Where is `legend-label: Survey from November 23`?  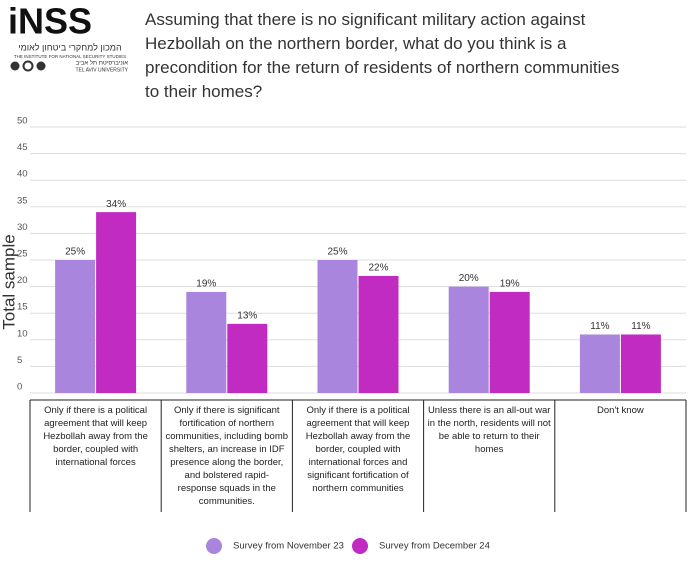 legend-label: Survey from November 23 is located at coordinates (288, 546).